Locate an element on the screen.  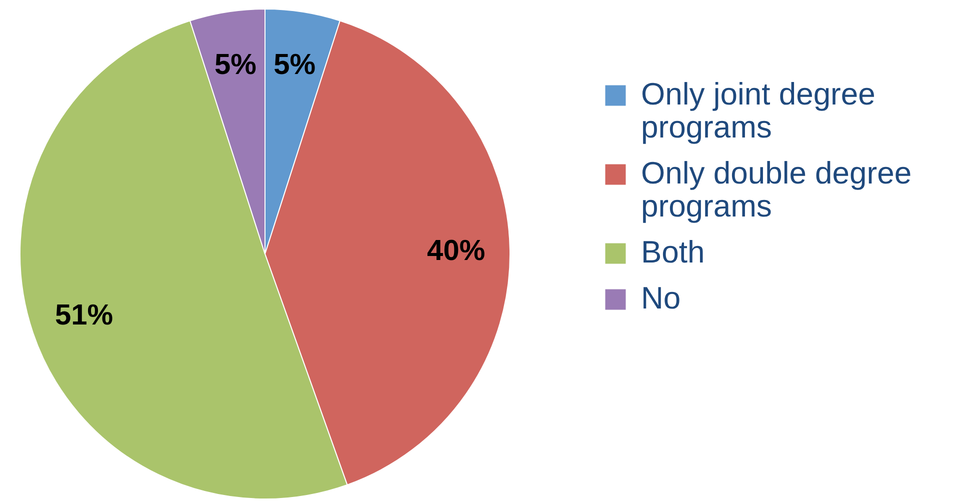
data-label: 51% is located at coordinates (84, 315).